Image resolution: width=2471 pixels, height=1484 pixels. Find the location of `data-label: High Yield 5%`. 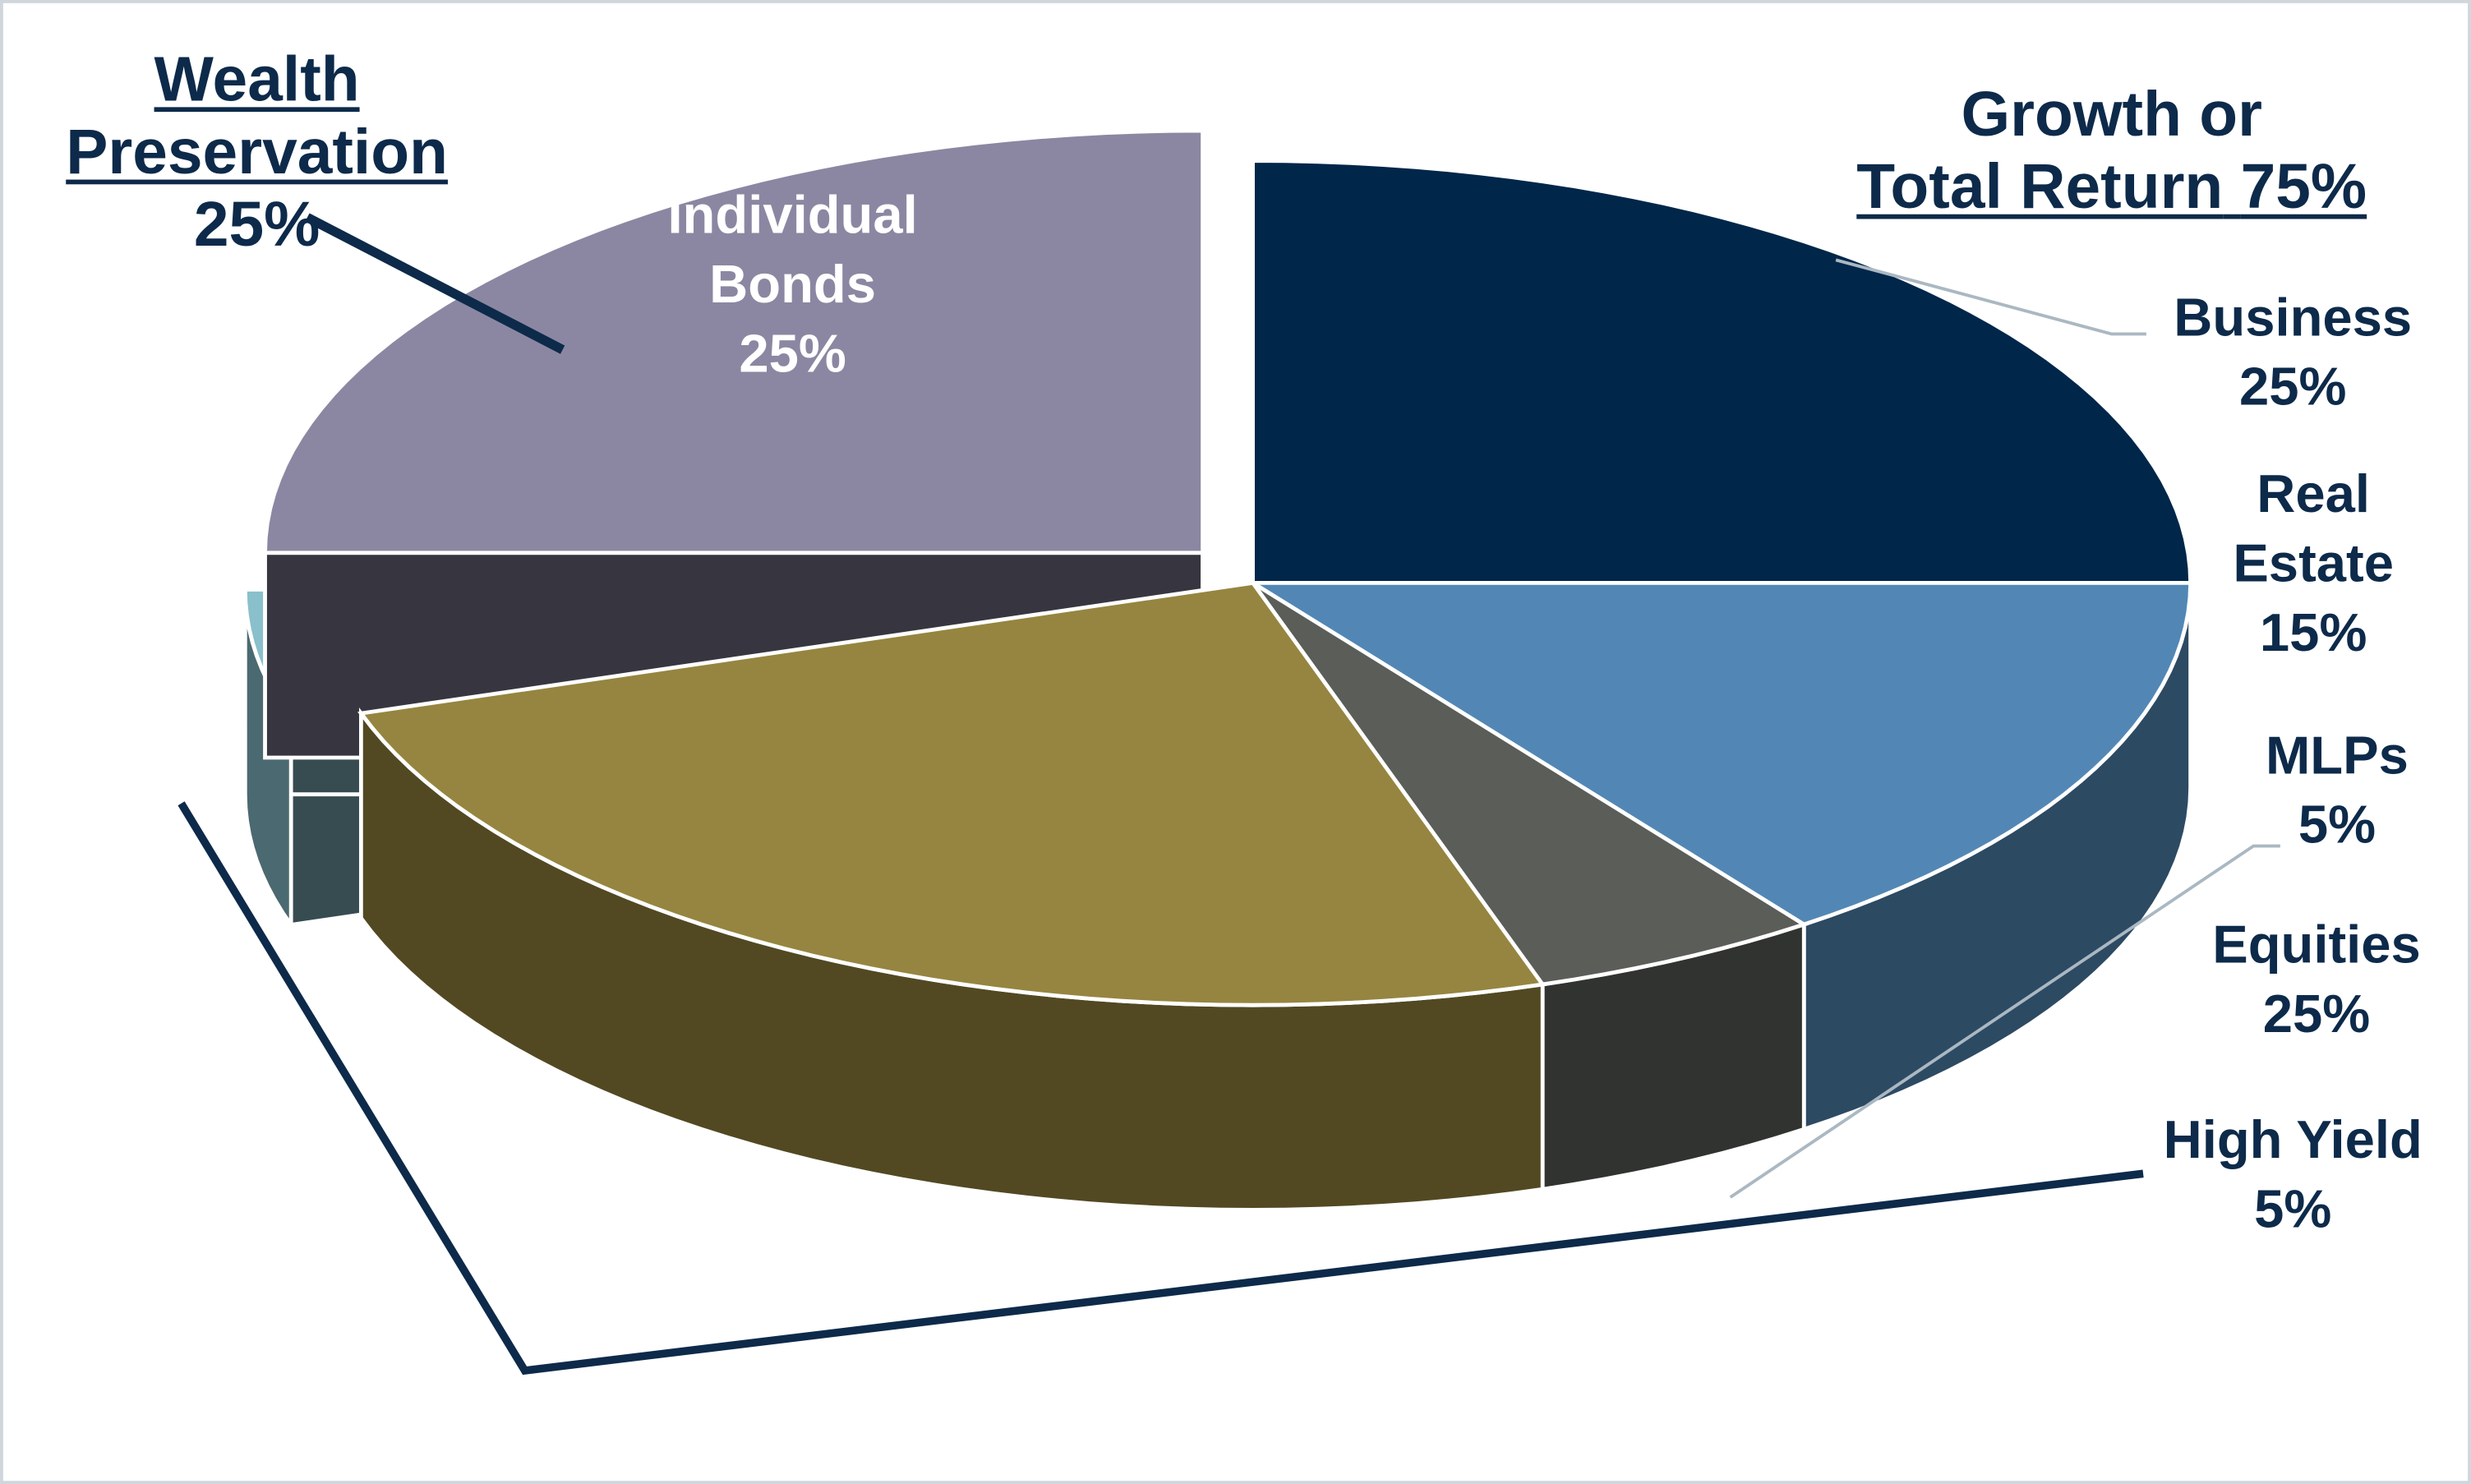

data-label: High Yield 5% is located at coordinates (2293, 1176).